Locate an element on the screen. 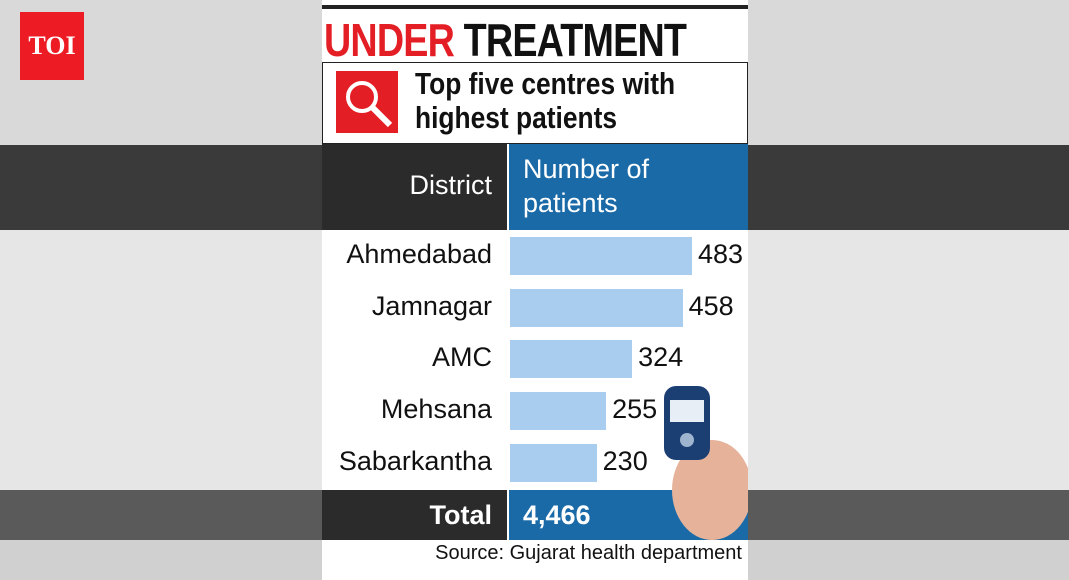 The height and width of the screenshot is (580, 1069). logo: TOI is located at coordinates (52, 46).